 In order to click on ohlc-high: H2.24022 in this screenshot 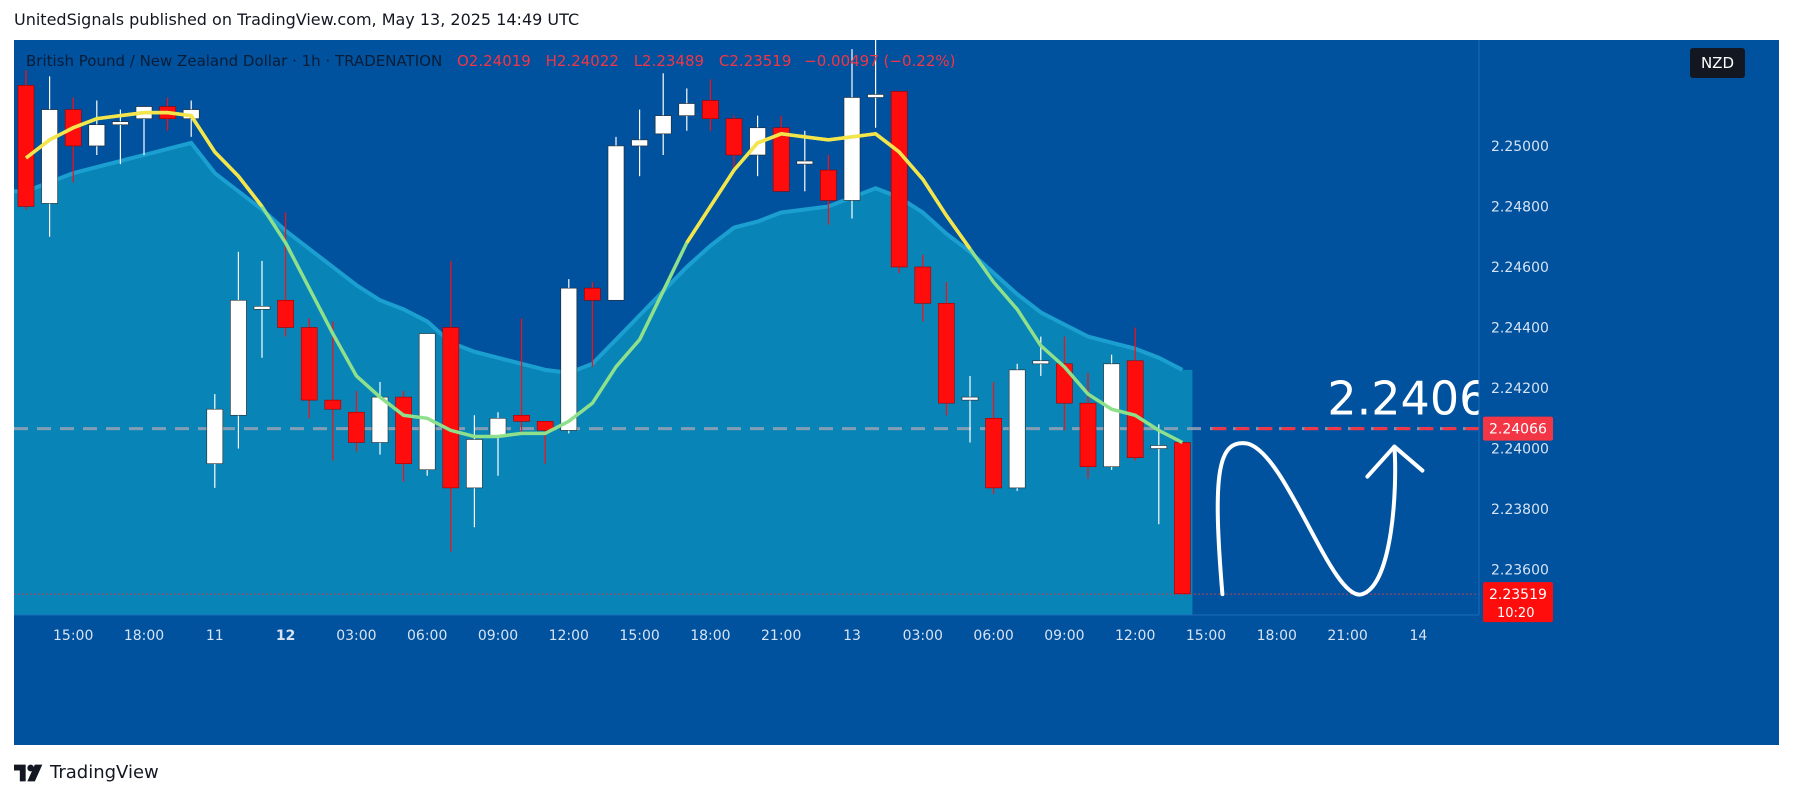, I will do `click(582, 61)`.